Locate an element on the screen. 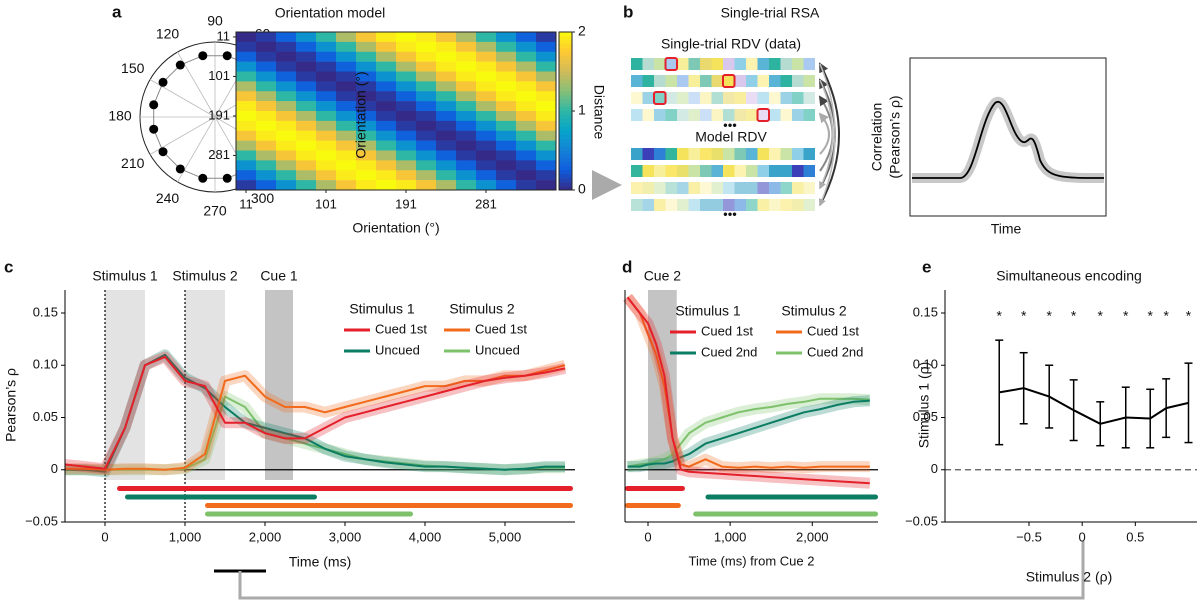  colorbar-tick-label: 2 is located at coordinates (582, 31).